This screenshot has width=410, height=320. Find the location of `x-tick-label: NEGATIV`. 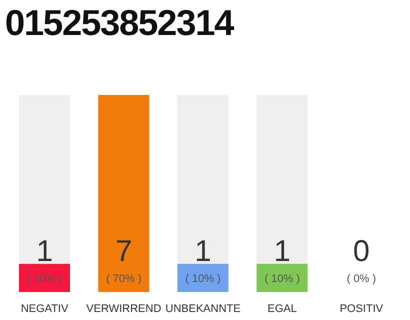

x-tick-label: NEGATIV is located at coordinates (44, 309).